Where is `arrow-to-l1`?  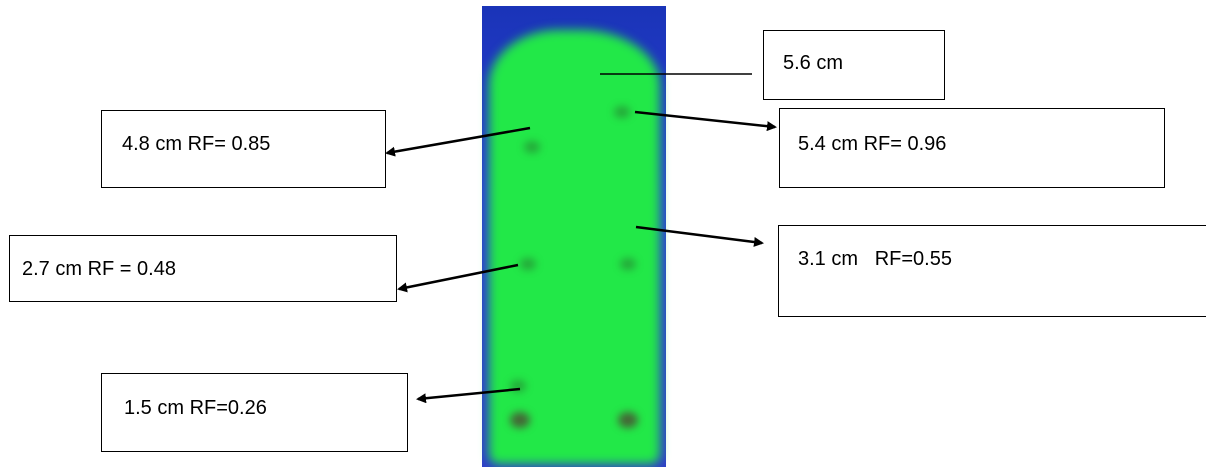 arrow-to-l1 is located at coordinates (458, 140).